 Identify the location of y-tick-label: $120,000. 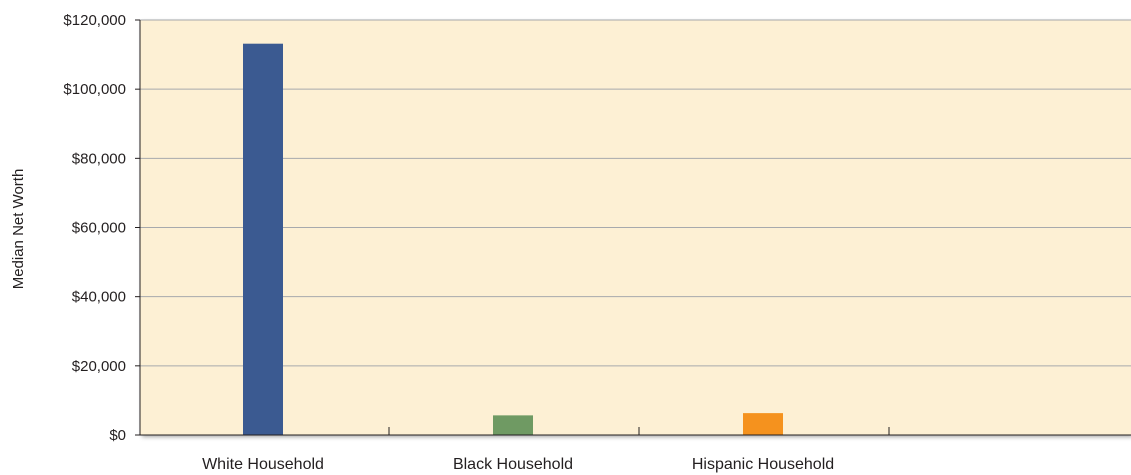
(94, 20).